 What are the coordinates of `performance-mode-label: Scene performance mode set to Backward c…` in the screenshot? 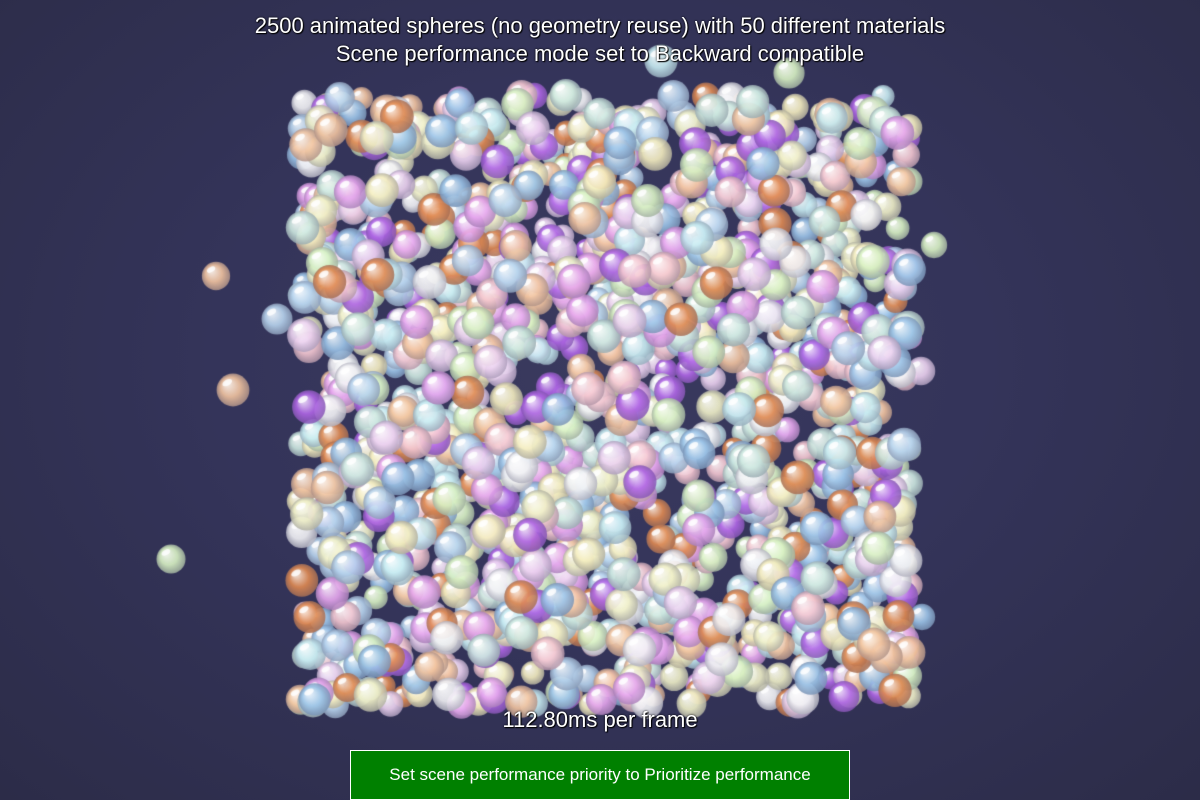 It's located at (600, 53).